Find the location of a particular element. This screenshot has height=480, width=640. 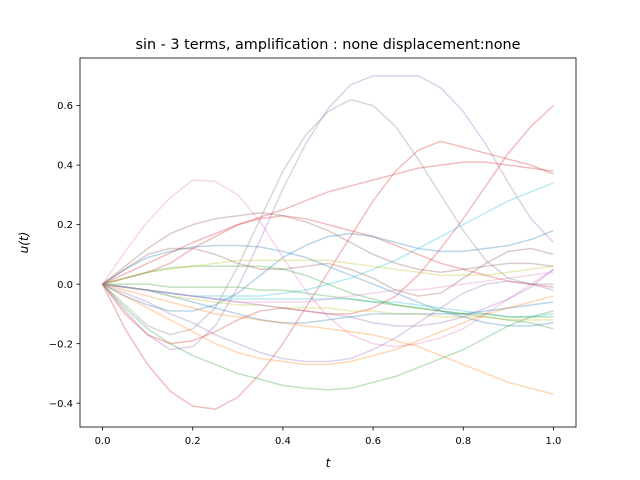

y-tick-label: 0.4 is located at coordinates (65, 166).